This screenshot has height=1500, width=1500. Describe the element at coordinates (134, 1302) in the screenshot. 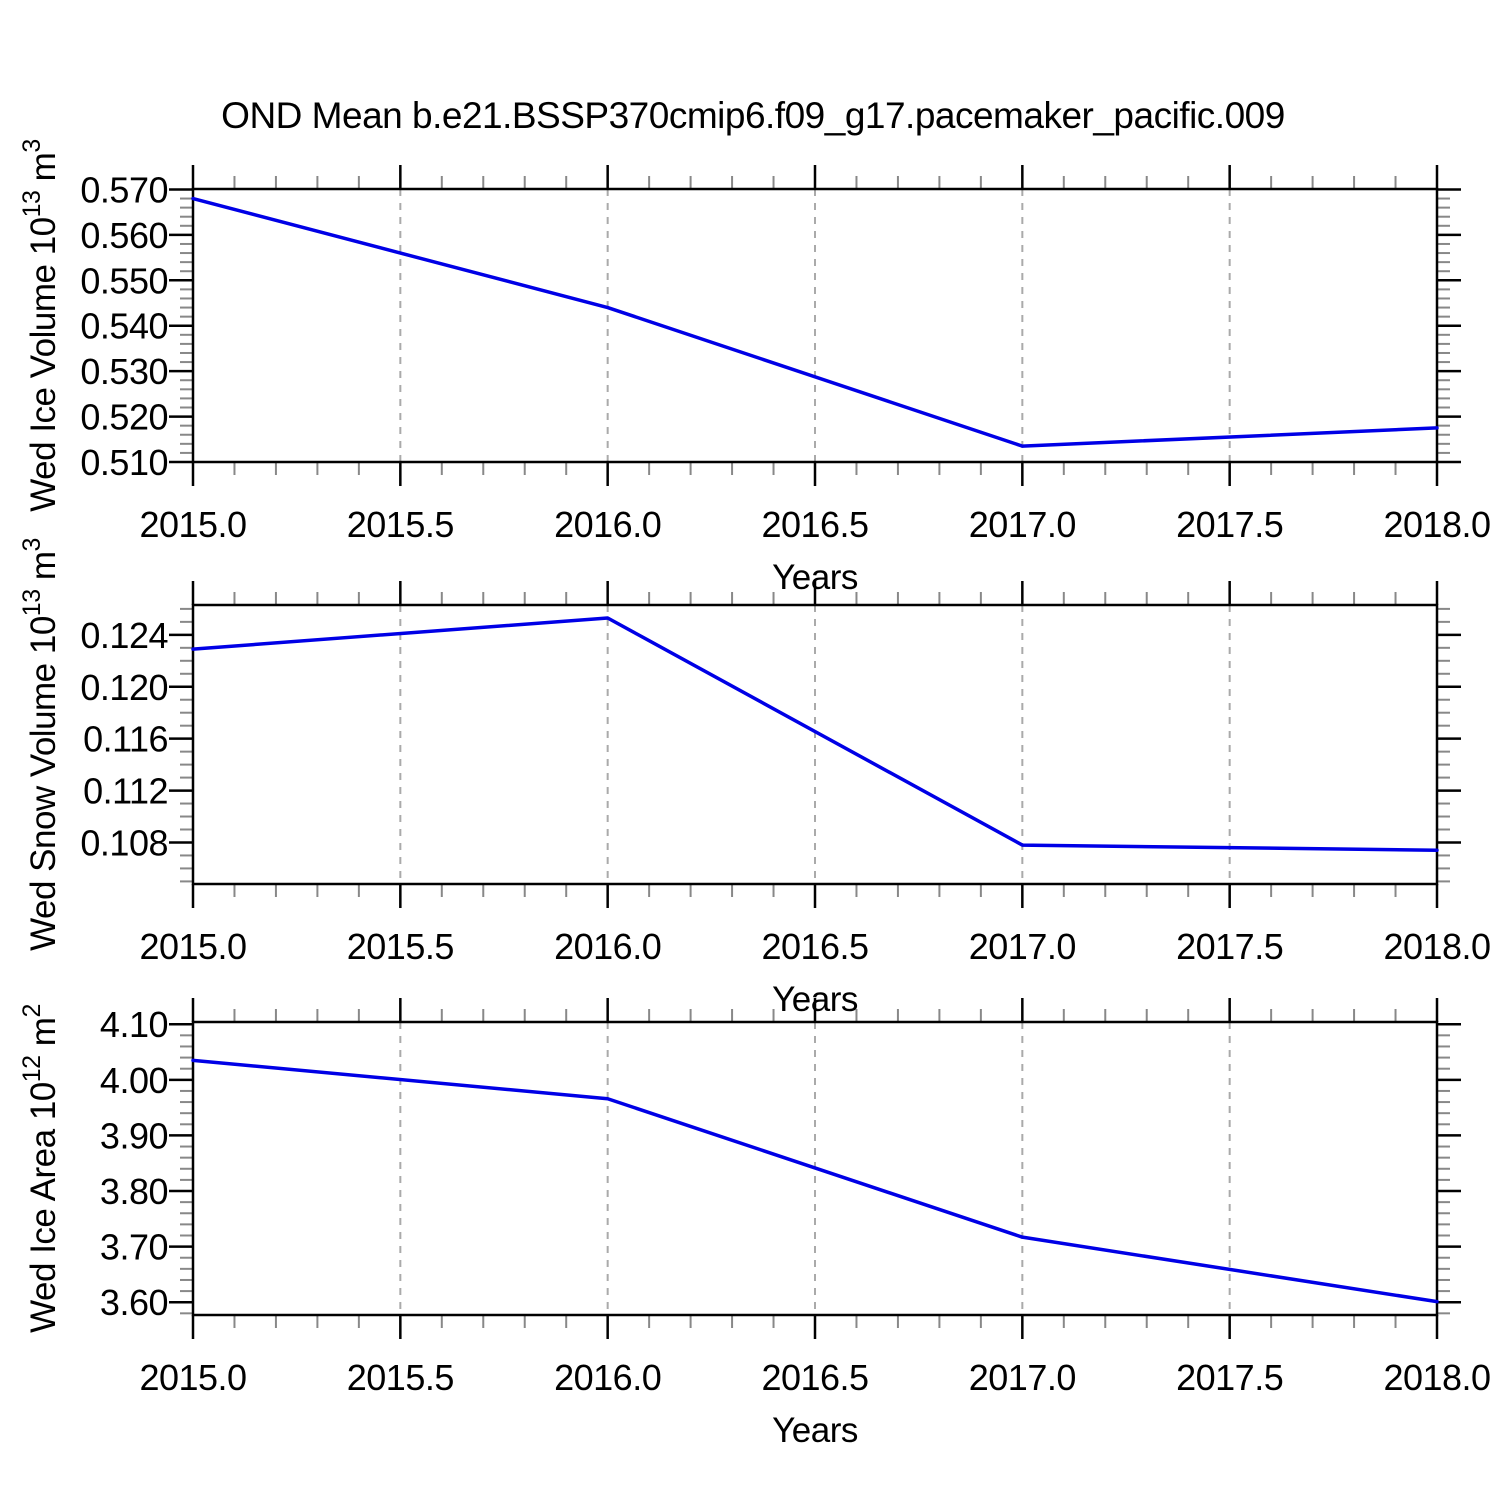

I see `ytick-label: 3.60` at that location.